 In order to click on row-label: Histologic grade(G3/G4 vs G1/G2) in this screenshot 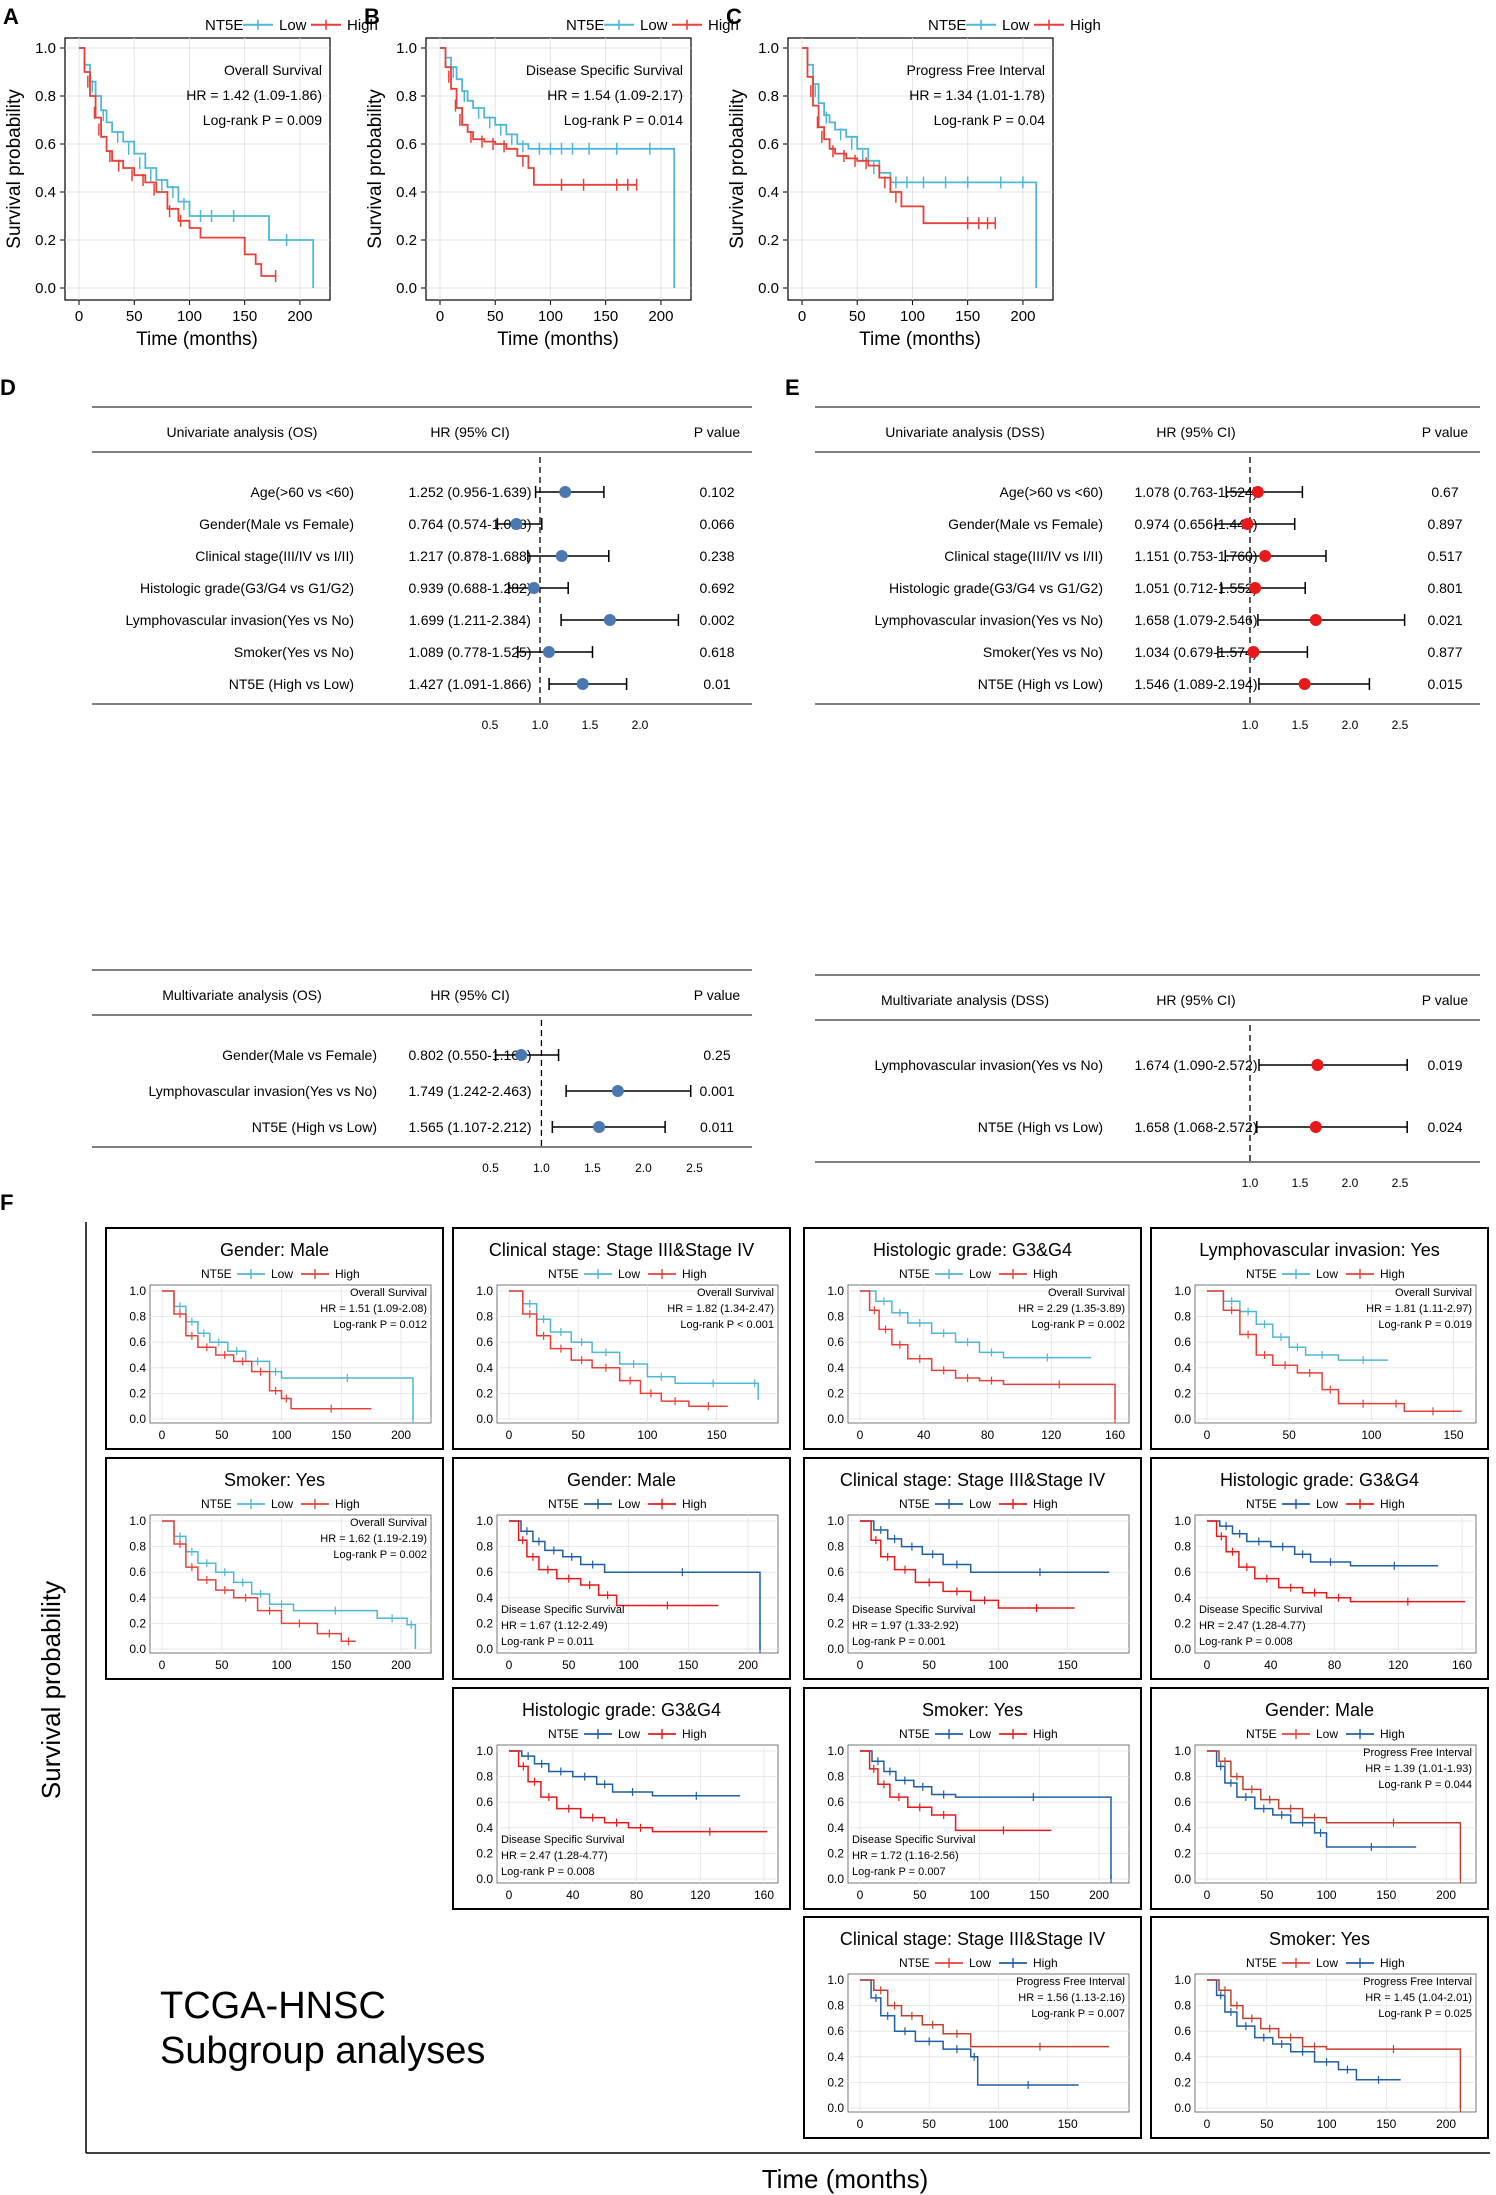, I will do `click(996, 588)`.